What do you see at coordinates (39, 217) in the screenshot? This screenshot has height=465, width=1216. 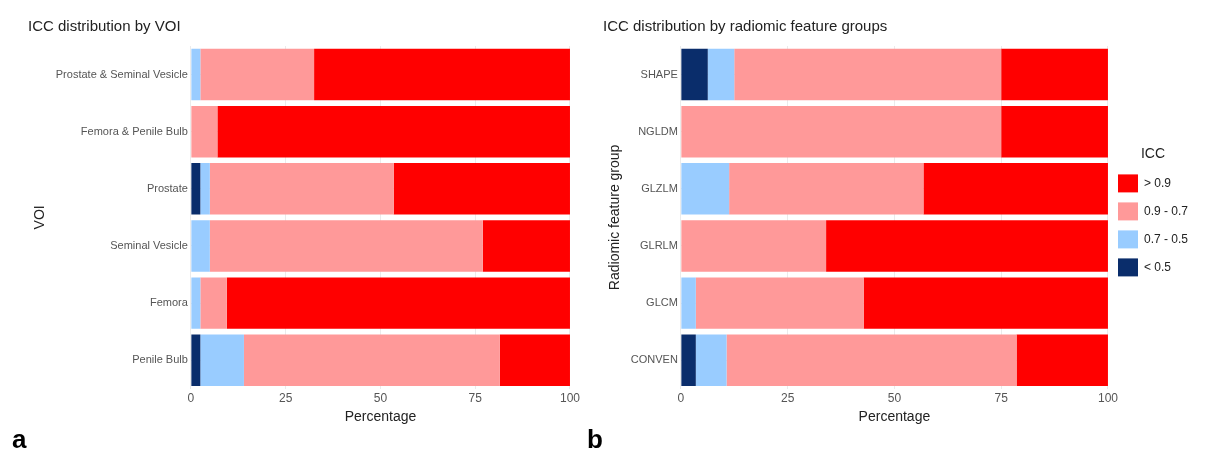 I see `y-axis-title: VOI` at bounding box center [39, 217].